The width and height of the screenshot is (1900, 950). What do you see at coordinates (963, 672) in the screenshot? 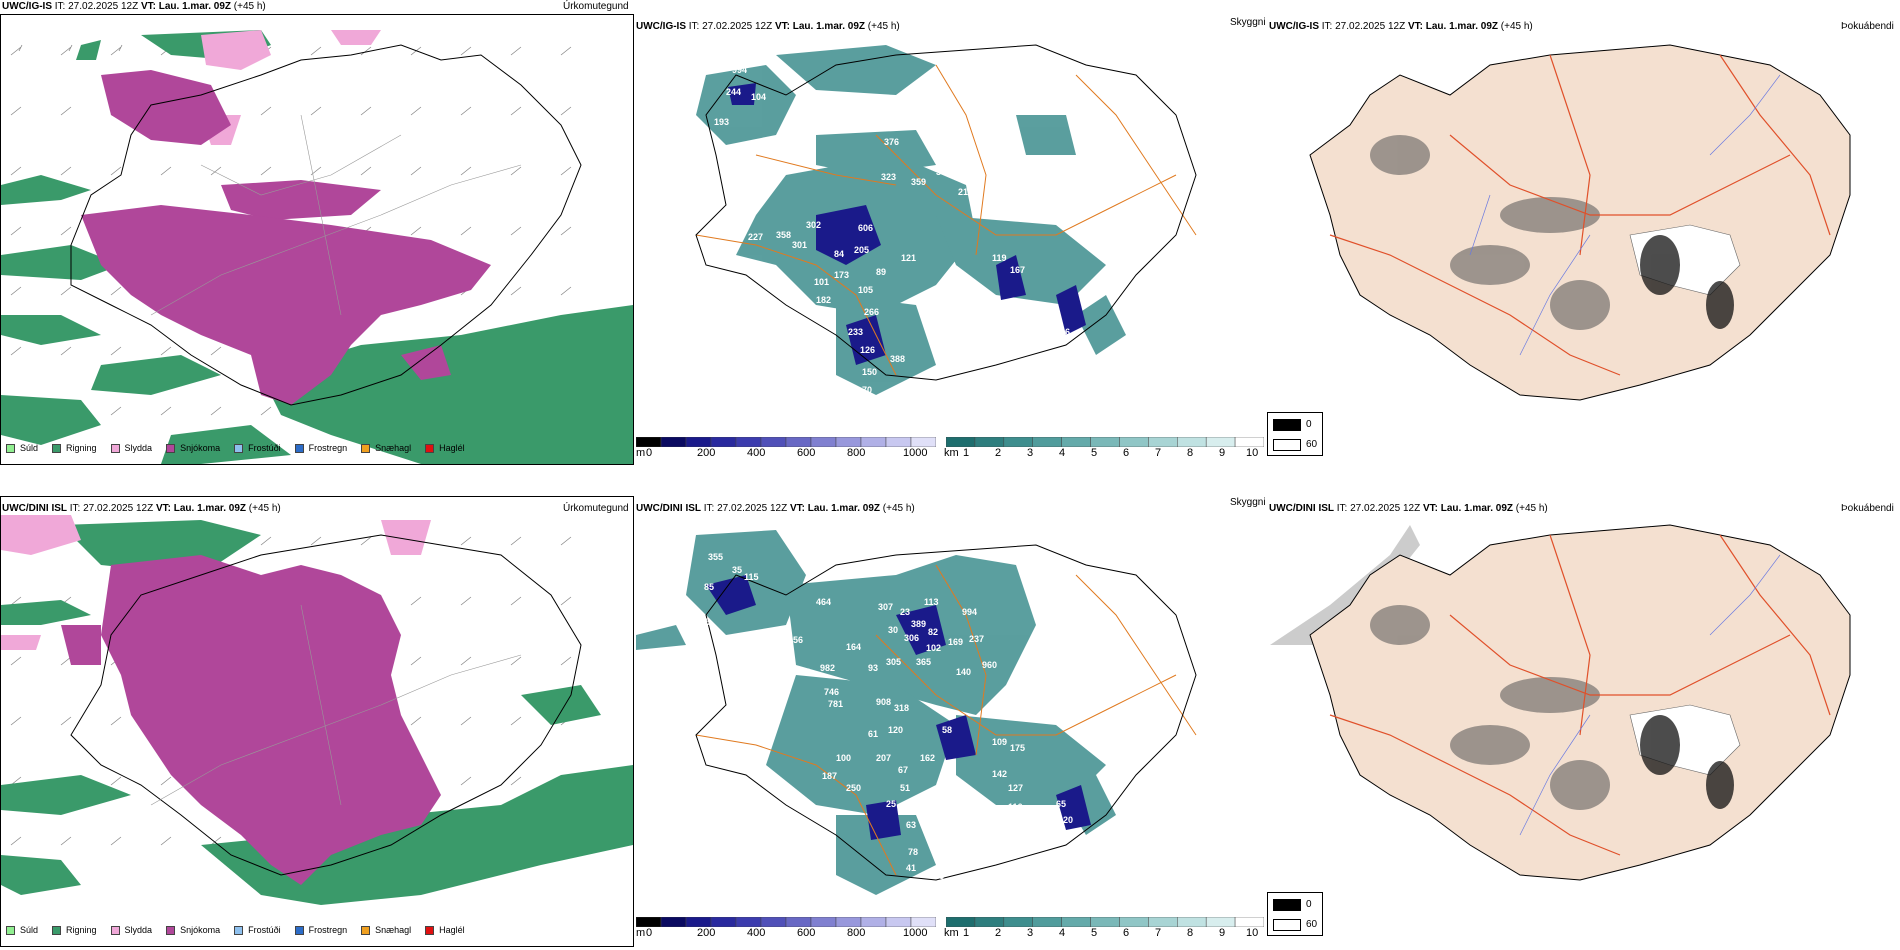
I see `ceiling-label: 140` at bounding box center [963, 672].